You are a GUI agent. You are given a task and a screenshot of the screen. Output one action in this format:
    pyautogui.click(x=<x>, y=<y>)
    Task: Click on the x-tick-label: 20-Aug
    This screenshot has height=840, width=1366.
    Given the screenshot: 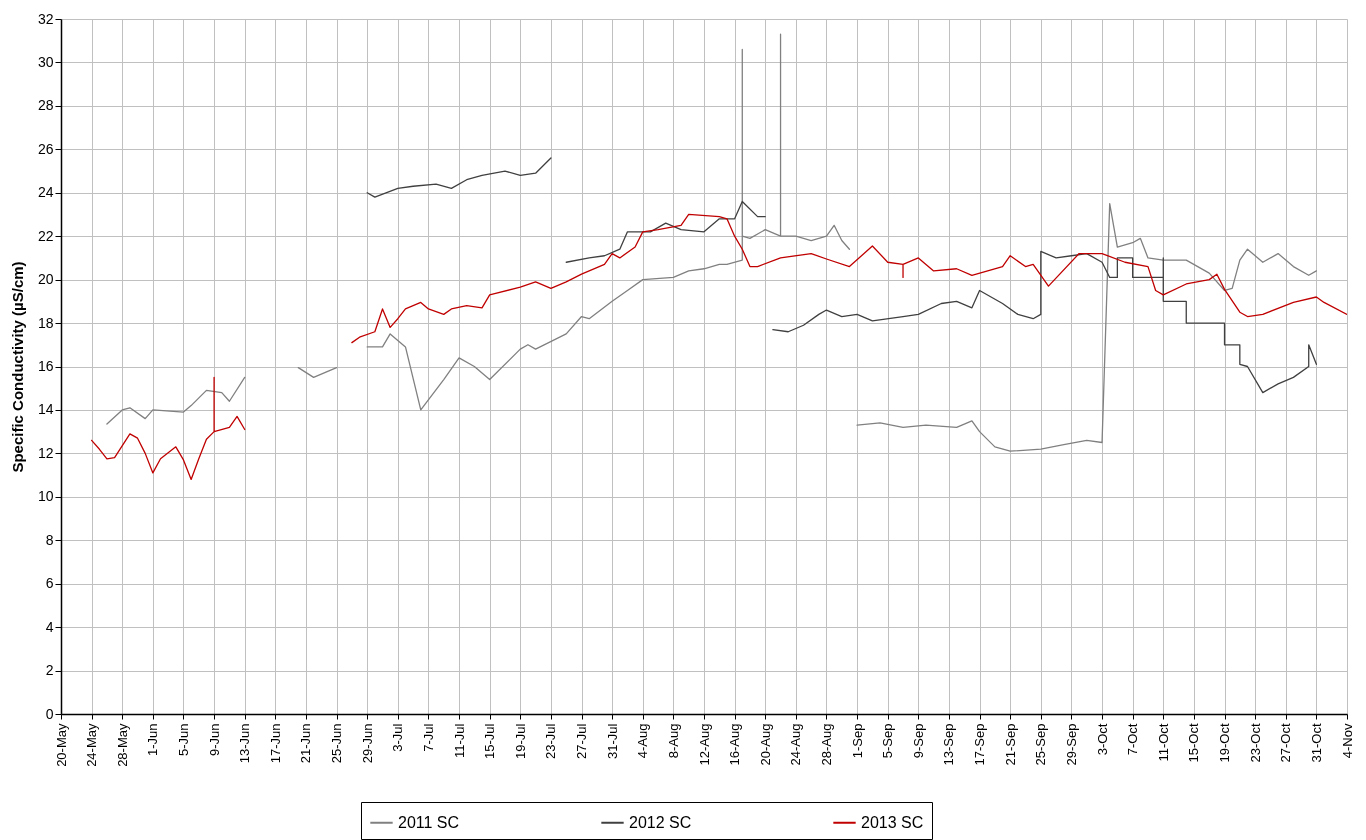 What is the action you would take?
    pyautogui.click(x=765, y=744)
    